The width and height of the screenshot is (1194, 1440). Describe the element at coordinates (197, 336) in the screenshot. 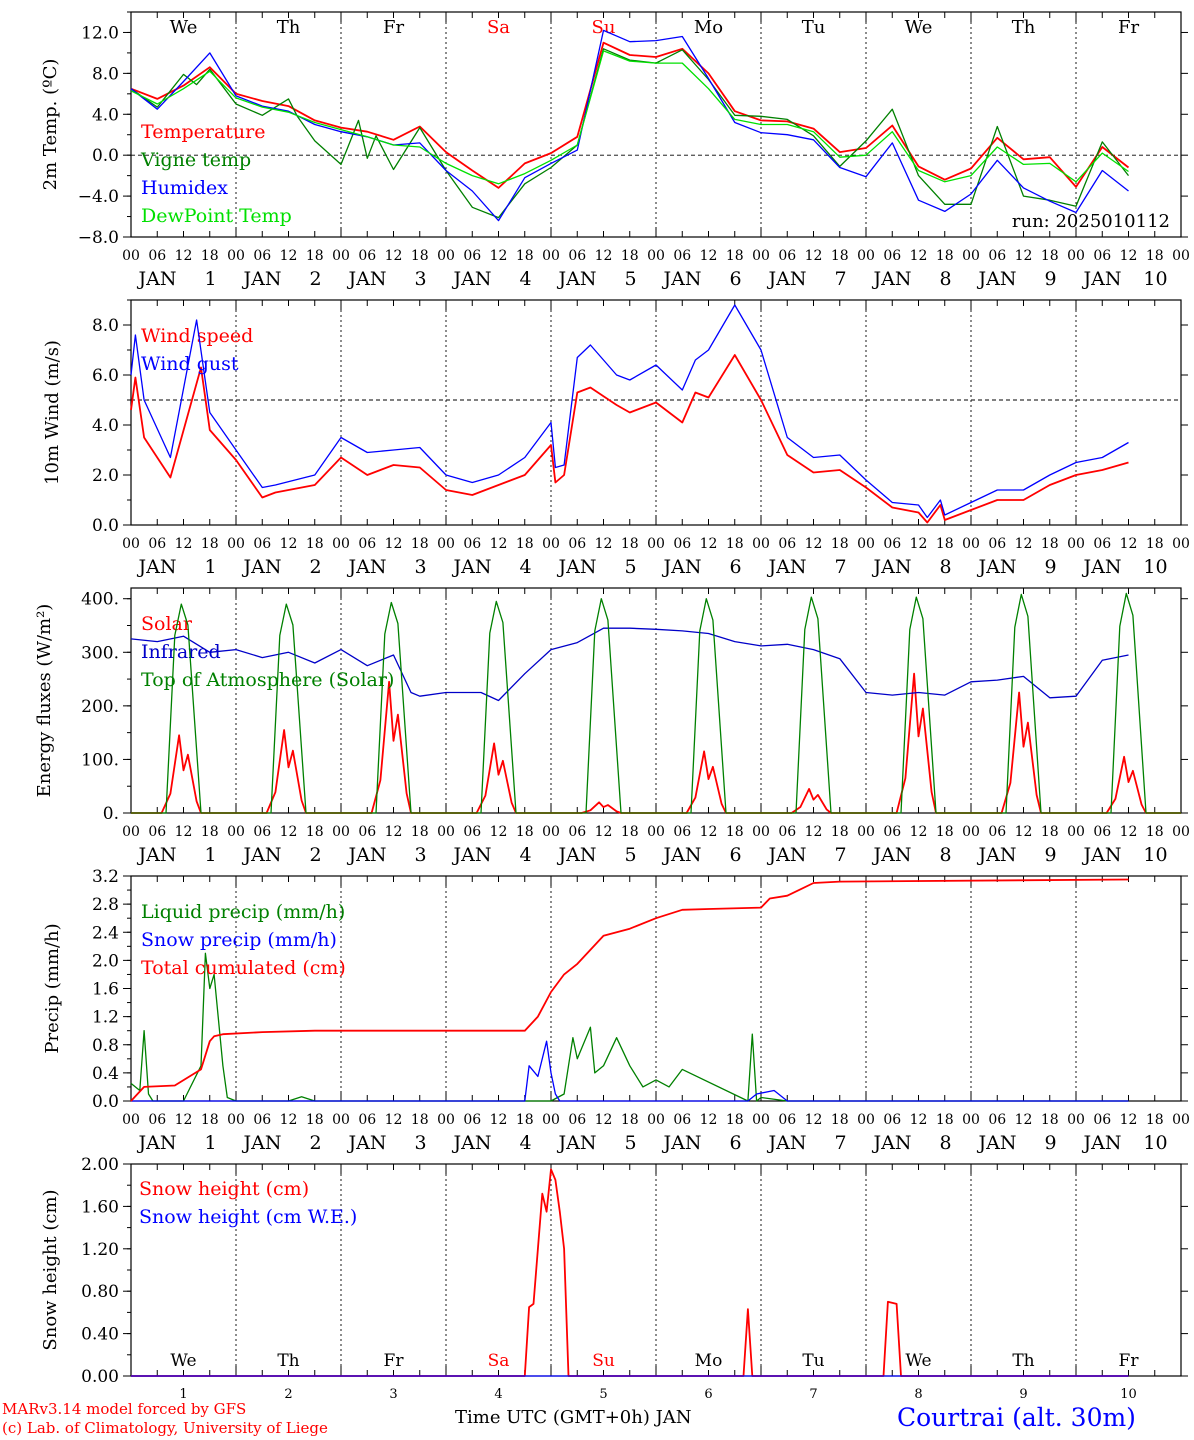

I see `legend-entry: Wind speed` at that location.